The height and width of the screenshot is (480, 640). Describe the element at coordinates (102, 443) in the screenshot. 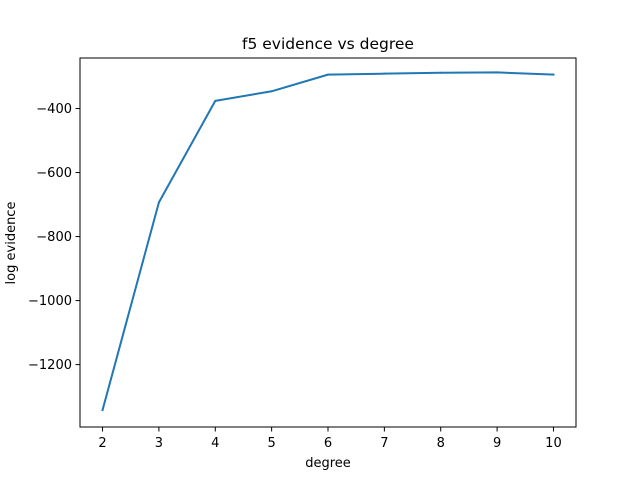

I see `x-tick-label: 2` at that location.